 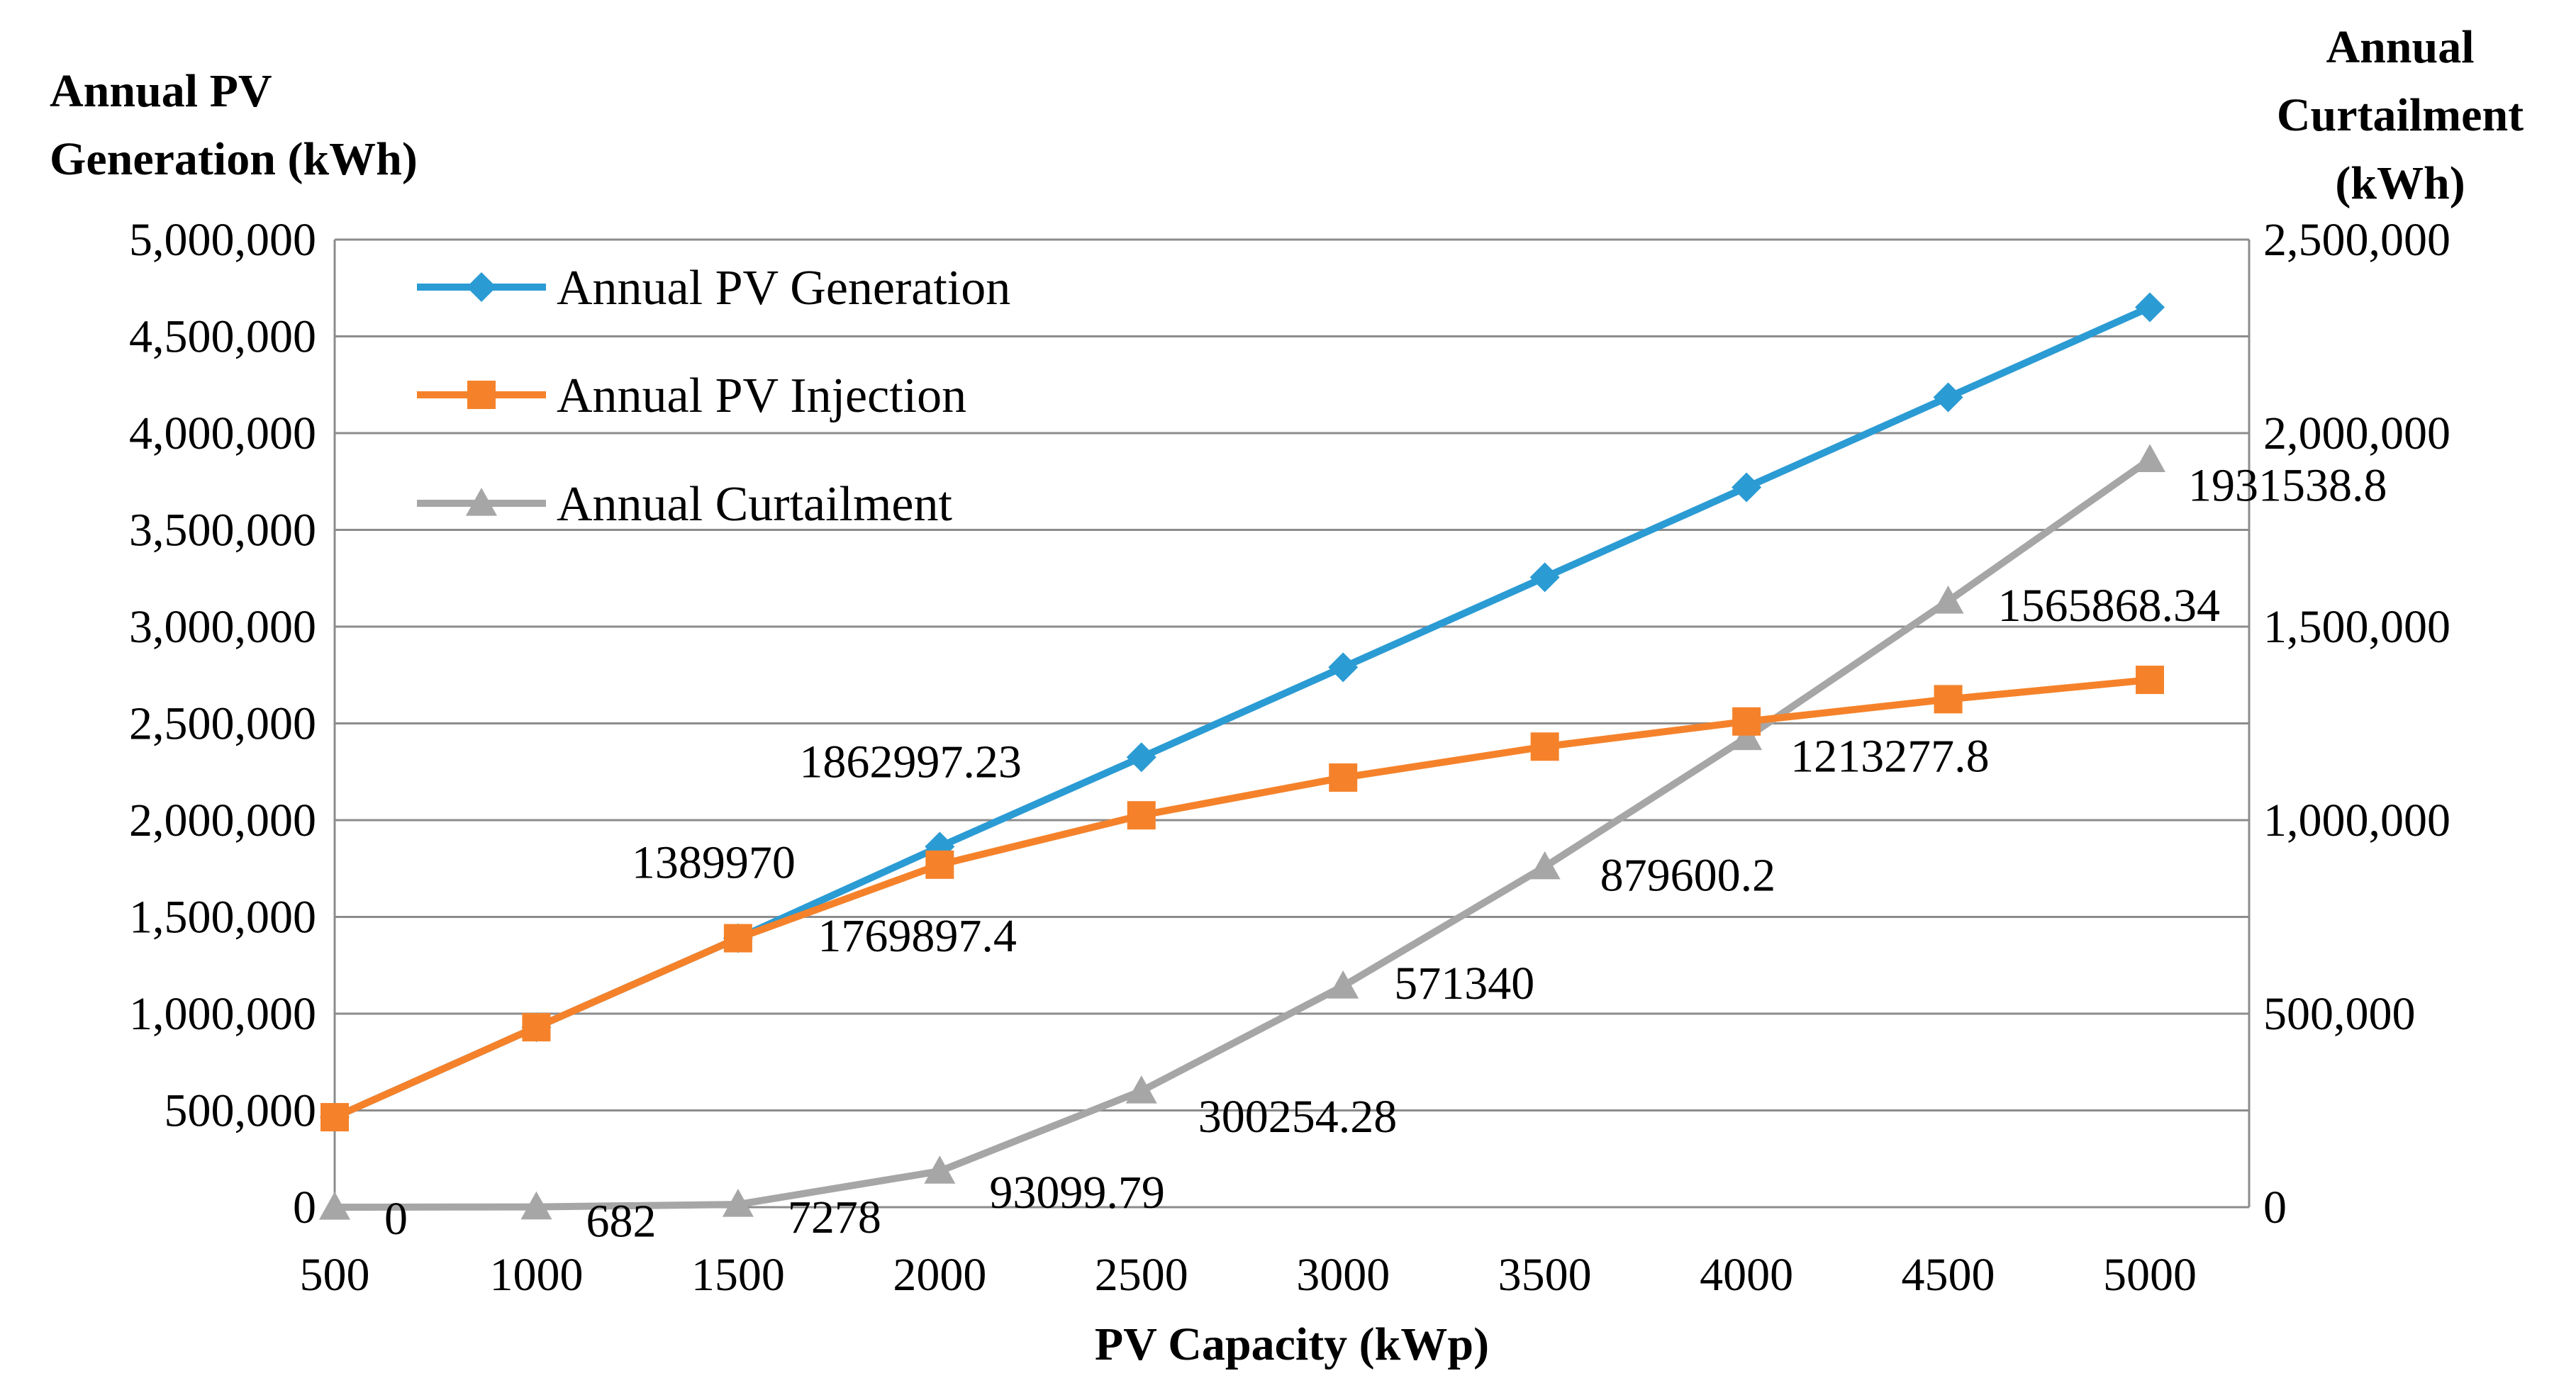 I want to click on y-left-axis-title: Annual PV, so click(x=161, y=91).